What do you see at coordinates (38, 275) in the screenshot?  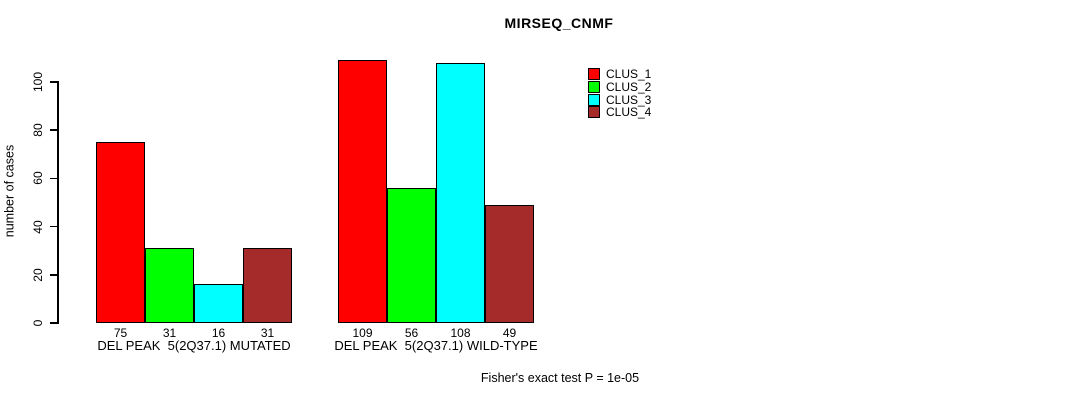 I see `y-tick-label: 20` at bounding box center [38, 275].